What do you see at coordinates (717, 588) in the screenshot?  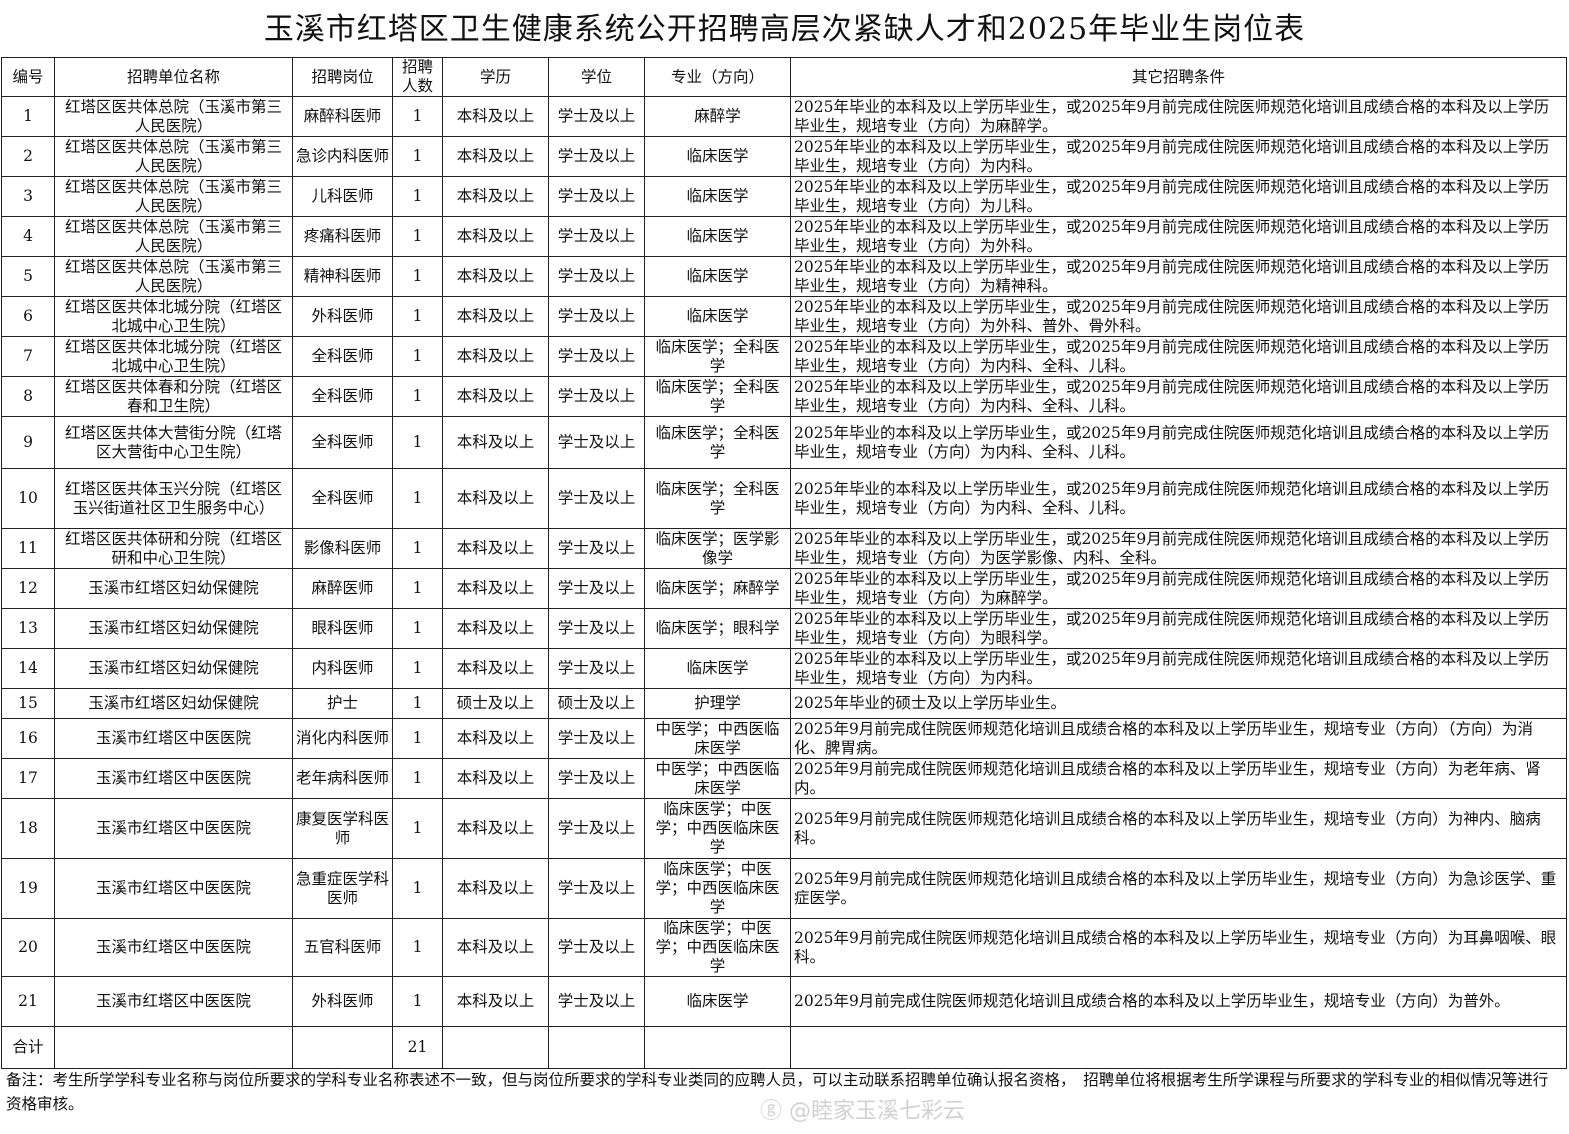 I see `cell-major: 临床医学；麻醉学` at bounding box center [717, 588].